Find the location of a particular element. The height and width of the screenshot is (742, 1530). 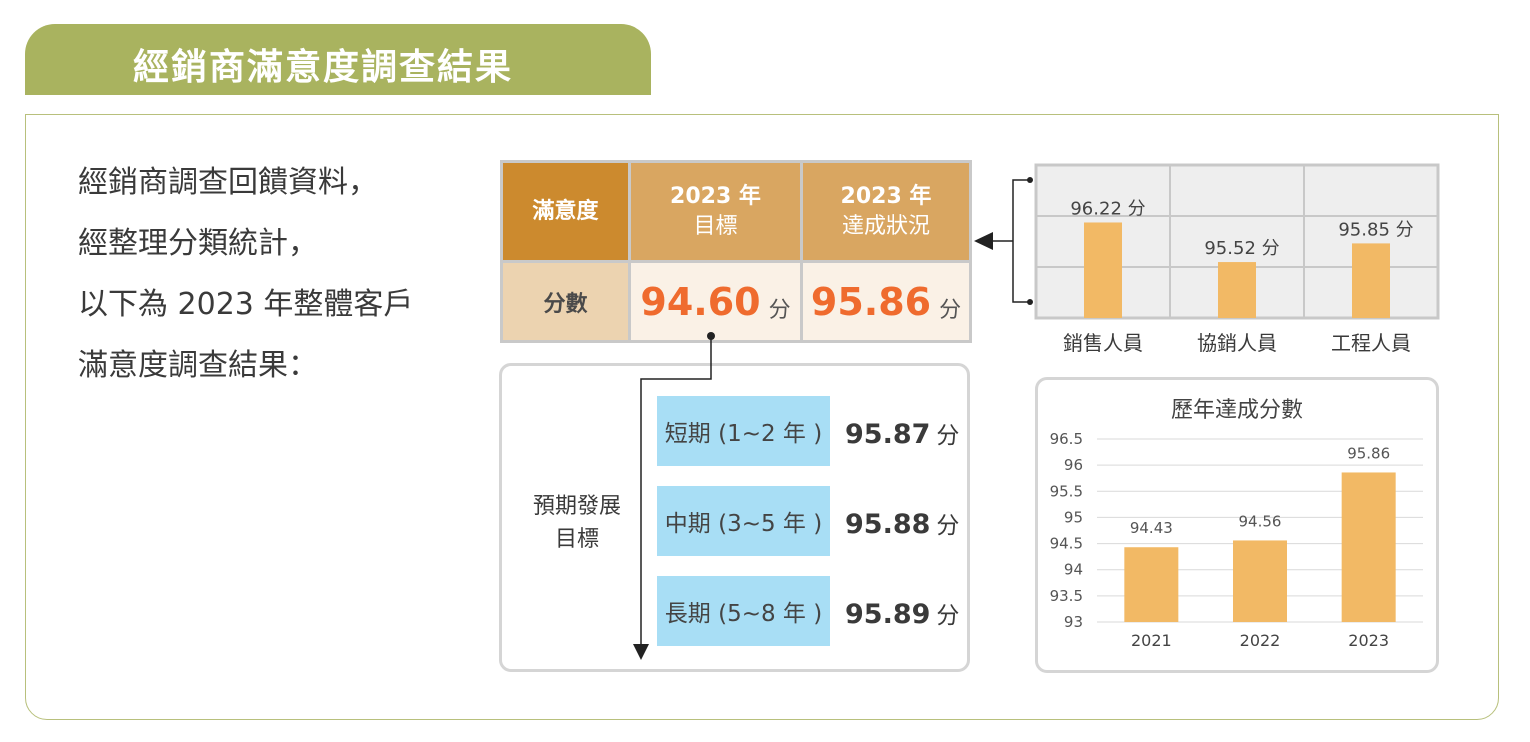

y-tick-label: 96 is located at coordinates (1073, 465).